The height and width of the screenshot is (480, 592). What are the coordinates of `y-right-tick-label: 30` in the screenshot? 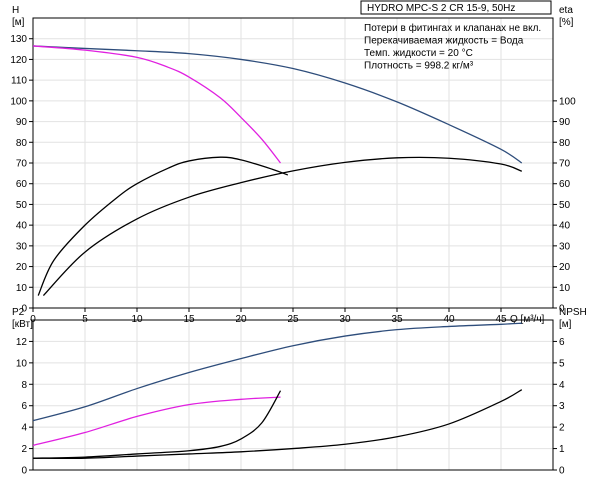 It's located at (565, 246).